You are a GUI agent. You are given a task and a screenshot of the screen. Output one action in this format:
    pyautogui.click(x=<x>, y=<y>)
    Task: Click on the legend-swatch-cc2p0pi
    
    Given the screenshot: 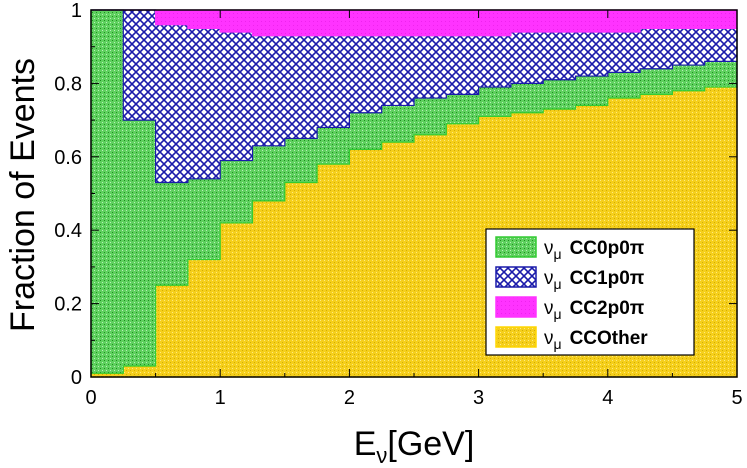 What is the action you would take?
    pyautogui.click(x=516, y=307)
    